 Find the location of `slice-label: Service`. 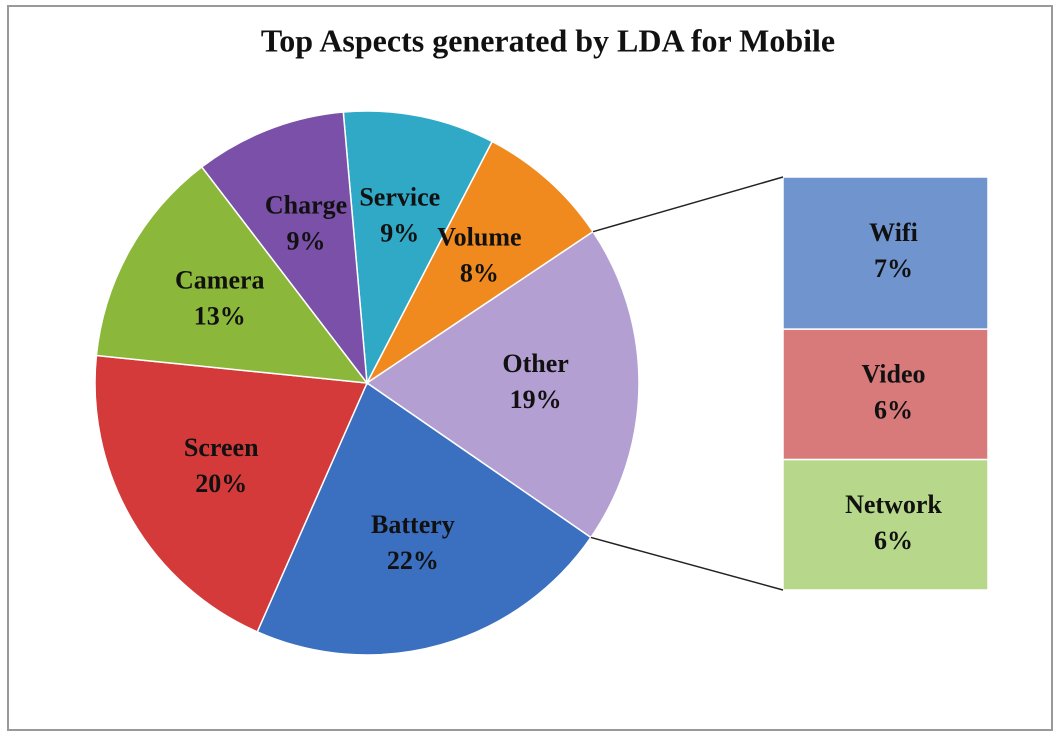

slice-label: Service is located at coordinates (399, 197).